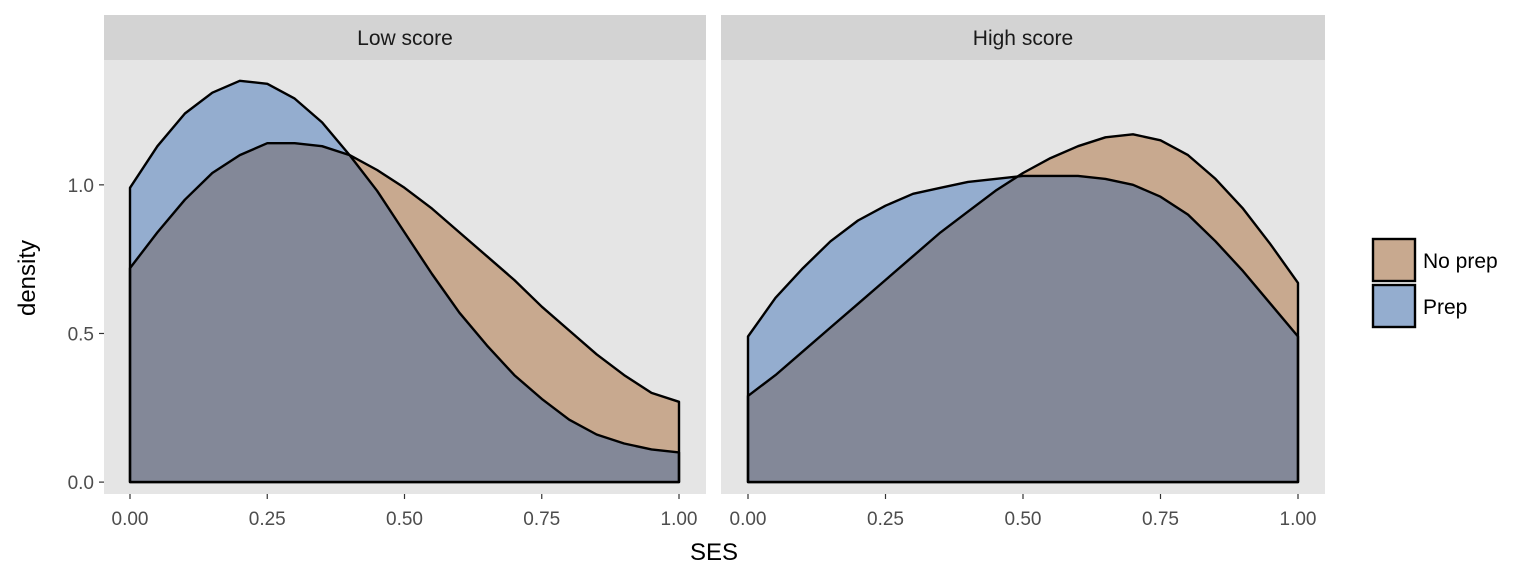 Image resolution: width=1536 pixels, height=576 pixels. I want to click on y-tick-label: 0.0, so click(81, 483).